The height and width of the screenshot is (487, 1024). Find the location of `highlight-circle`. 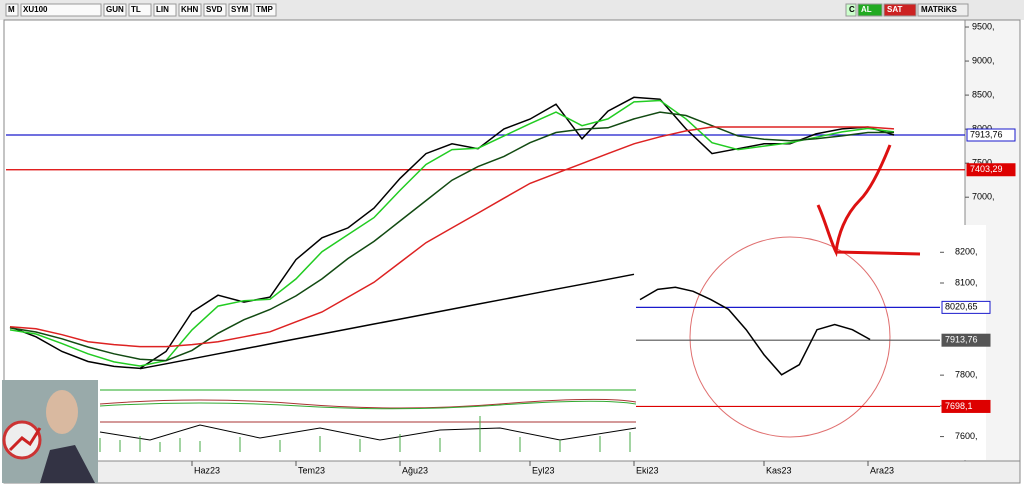

highlight-circle is located at coordinates (790, 337).